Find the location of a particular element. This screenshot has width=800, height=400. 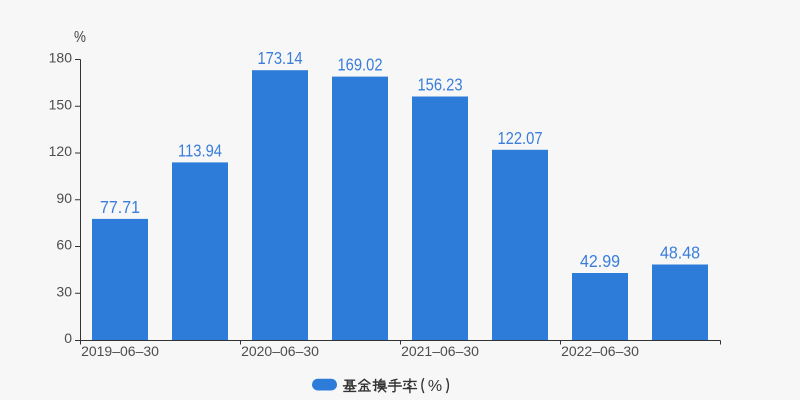

svg-text: 0 is located at coordinates (68, 338).